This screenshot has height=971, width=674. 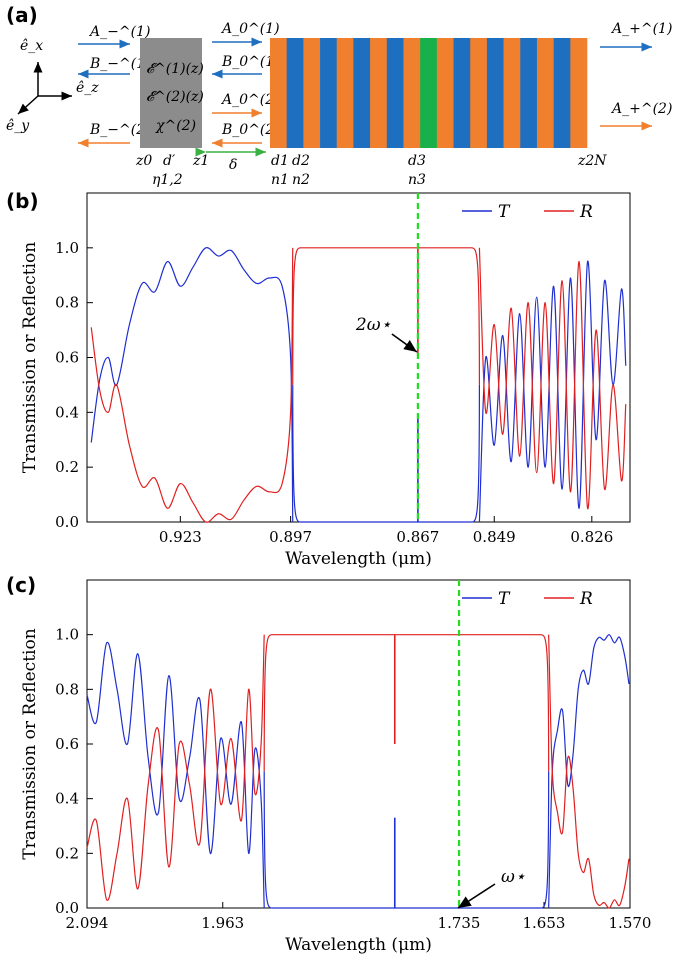 What do you see at coordinates (641, 109) in the screenshot?
I see `right-field-label: A_+^(2)` at bounding box center [641, 109].